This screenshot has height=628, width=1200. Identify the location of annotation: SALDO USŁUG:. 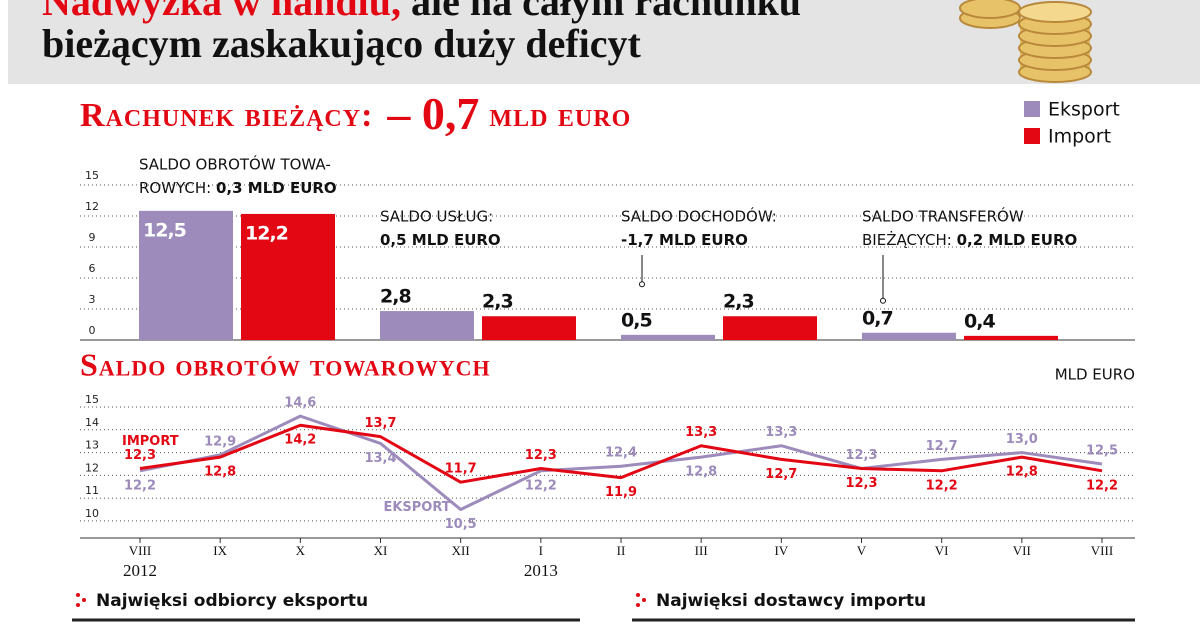
(436, 217).